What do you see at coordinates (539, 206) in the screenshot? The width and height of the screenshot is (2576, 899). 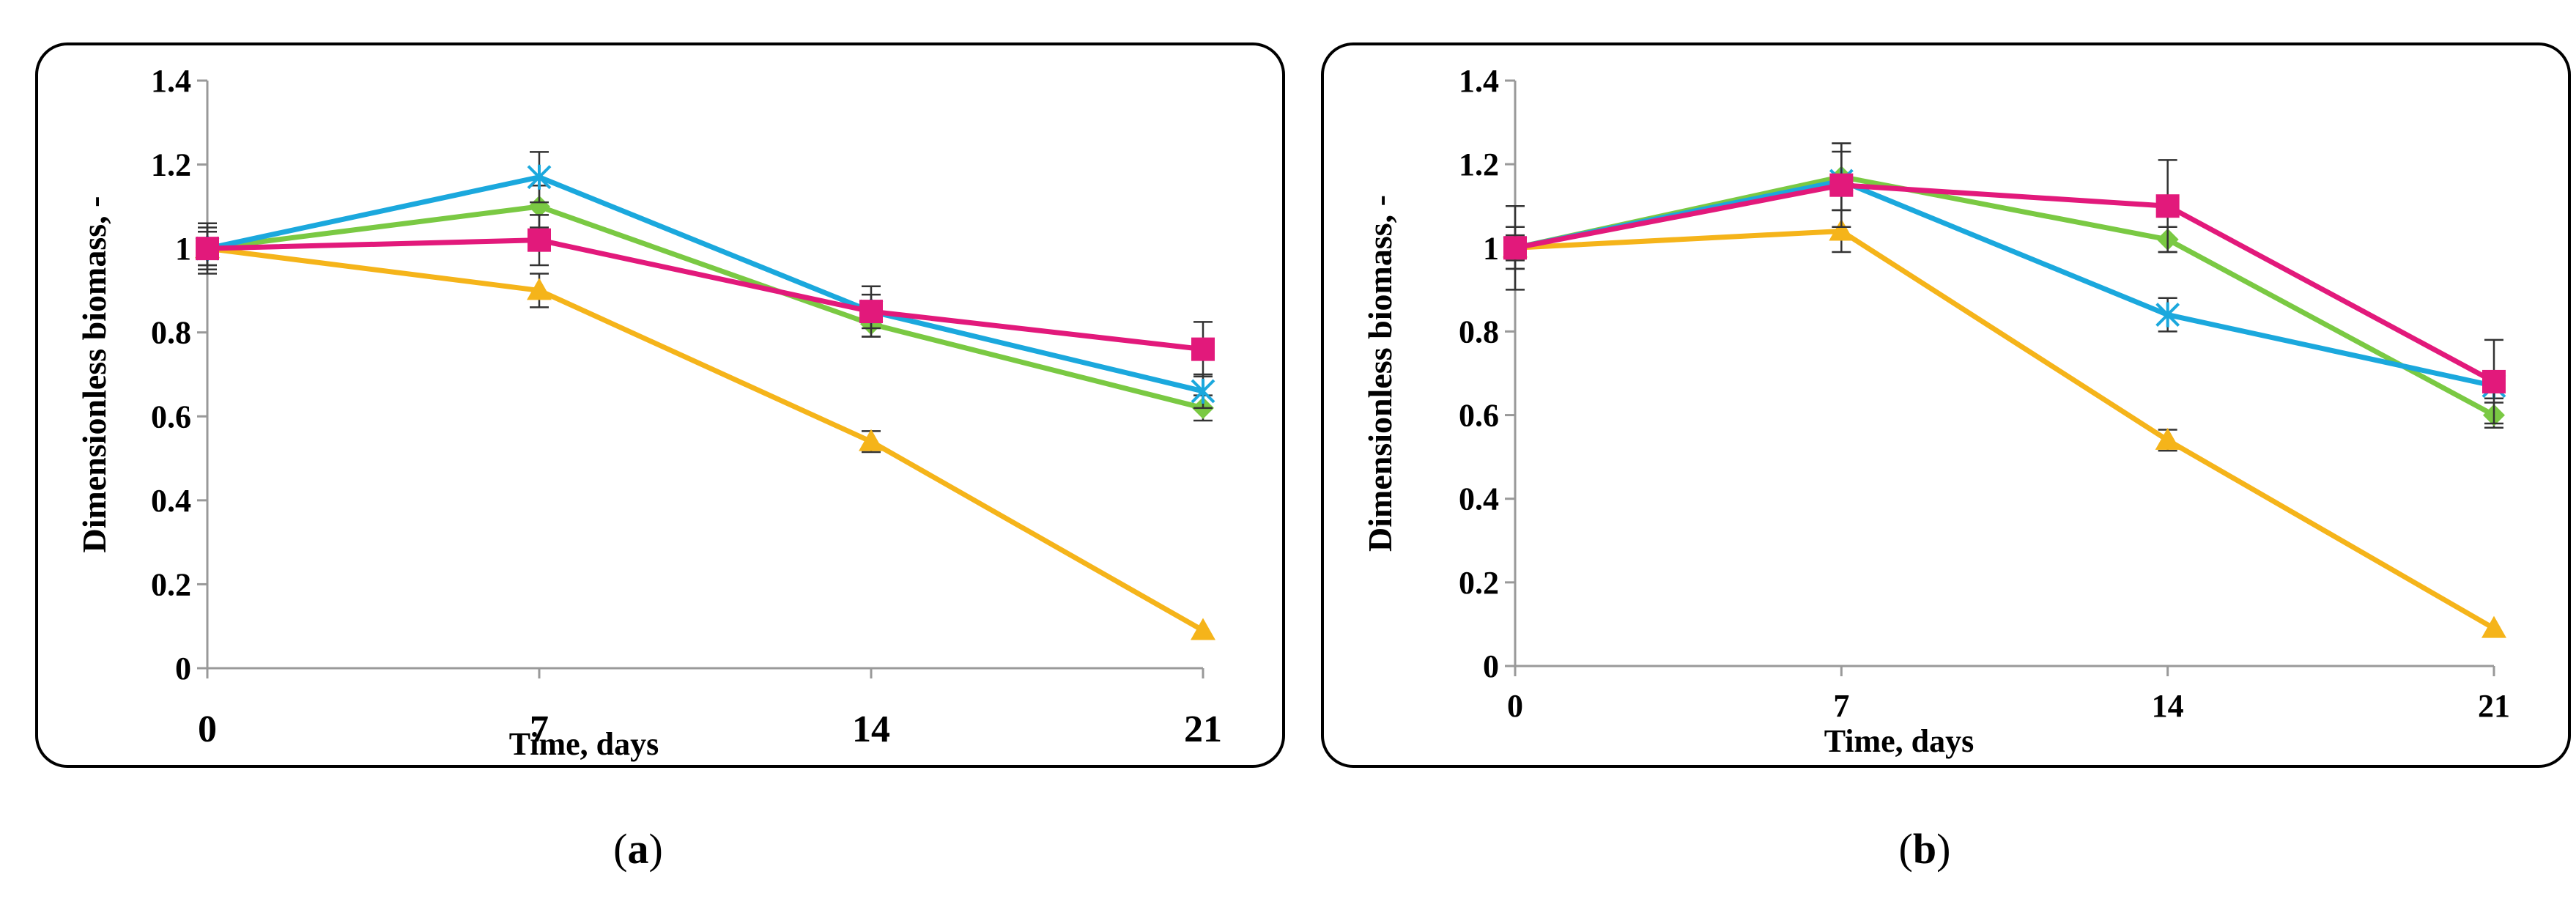 I see `green-diamond-point` at bounding box center [539, 206].